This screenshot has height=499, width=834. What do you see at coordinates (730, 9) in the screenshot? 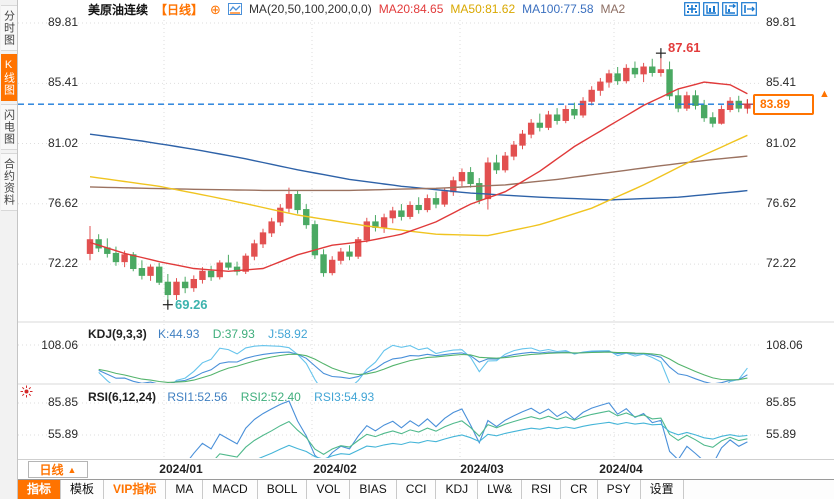
I see `x-axis-scale-icon` at bounding box center [730, 9].